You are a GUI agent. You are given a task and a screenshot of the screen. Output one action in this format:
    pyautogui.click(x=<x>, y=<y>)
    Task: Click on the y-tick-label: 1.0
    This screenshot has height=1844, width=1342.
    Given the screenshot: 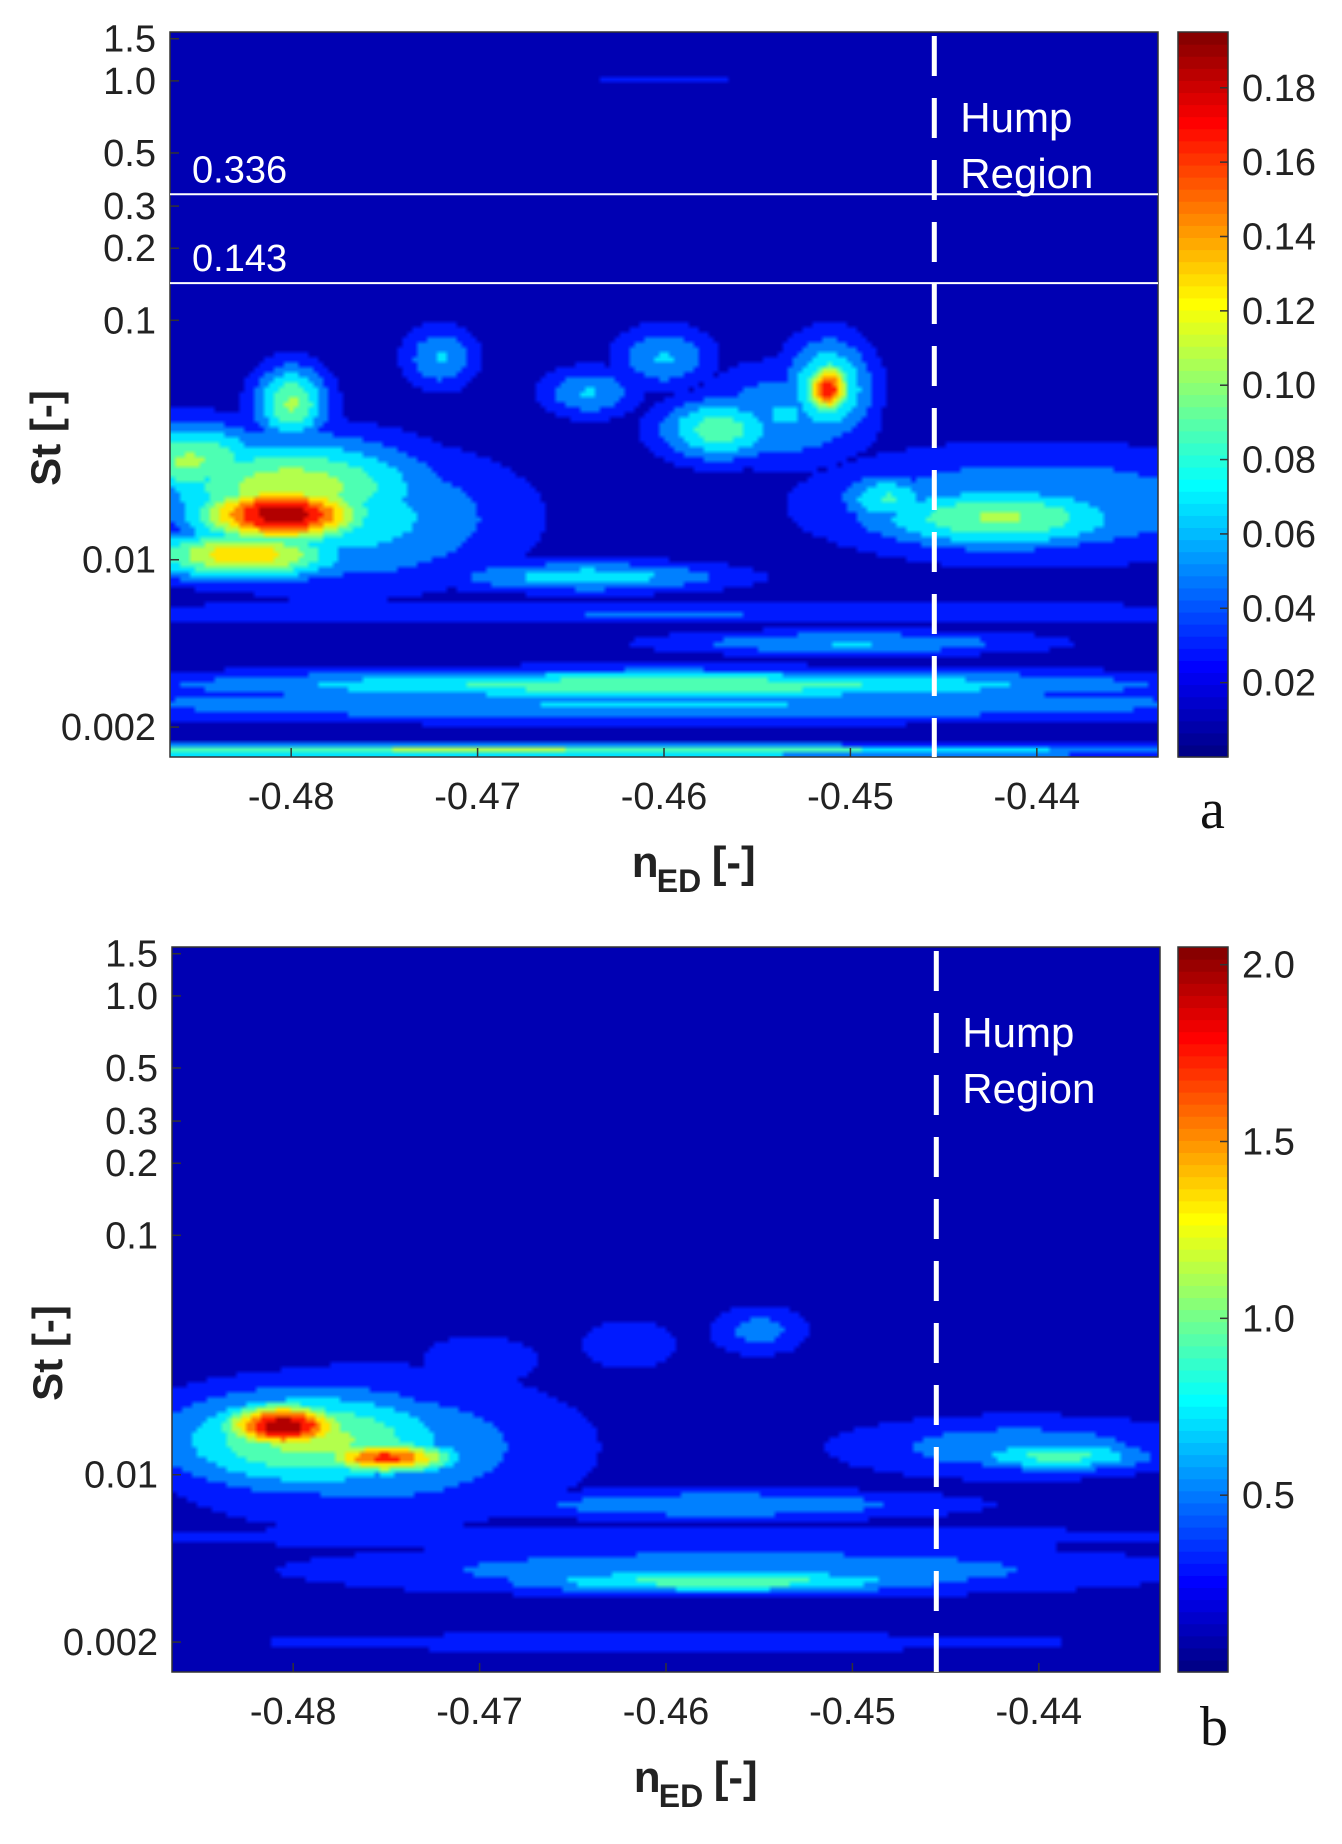 What is the action you would take?
    pyautogui.click(x=131, y=997)
    